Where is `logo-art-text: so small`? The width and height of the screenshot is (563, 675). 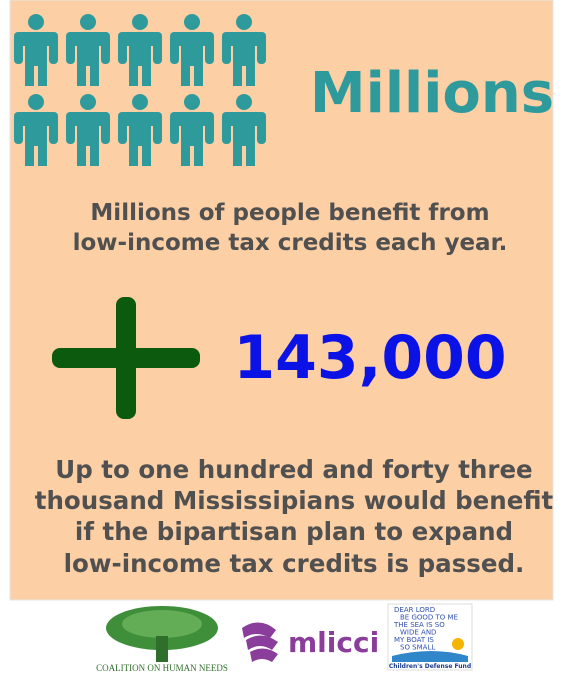 logo-art-text: so small is located at coordinates (417, 648).